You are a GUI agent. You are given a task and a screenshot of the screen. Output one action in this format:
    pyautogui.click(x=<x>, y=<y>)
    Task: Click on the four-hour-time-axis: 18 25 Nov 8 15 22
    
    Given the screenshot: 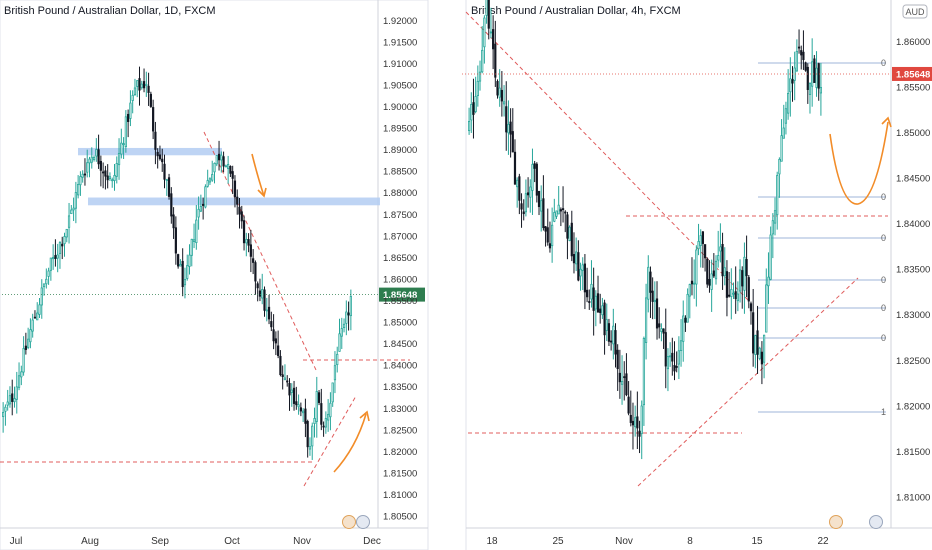 What is the action you would take?
    pyautogui.click(x=657, y=541)
    